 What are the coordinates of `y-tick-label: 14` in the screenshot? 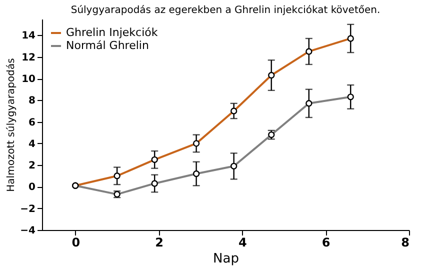 It's located at (29, 36).